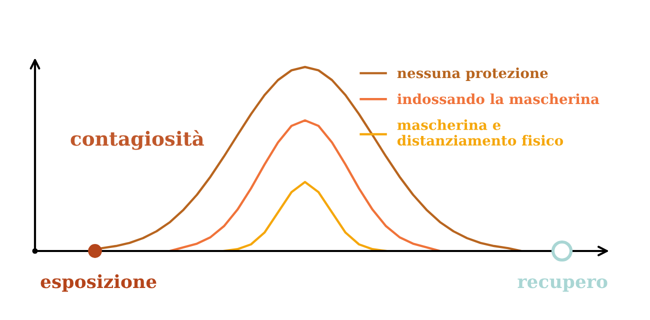 The width and height of the screenshot is (650, 320). I want to click on legend-label: indossando la mascherina, so click(498, 98).